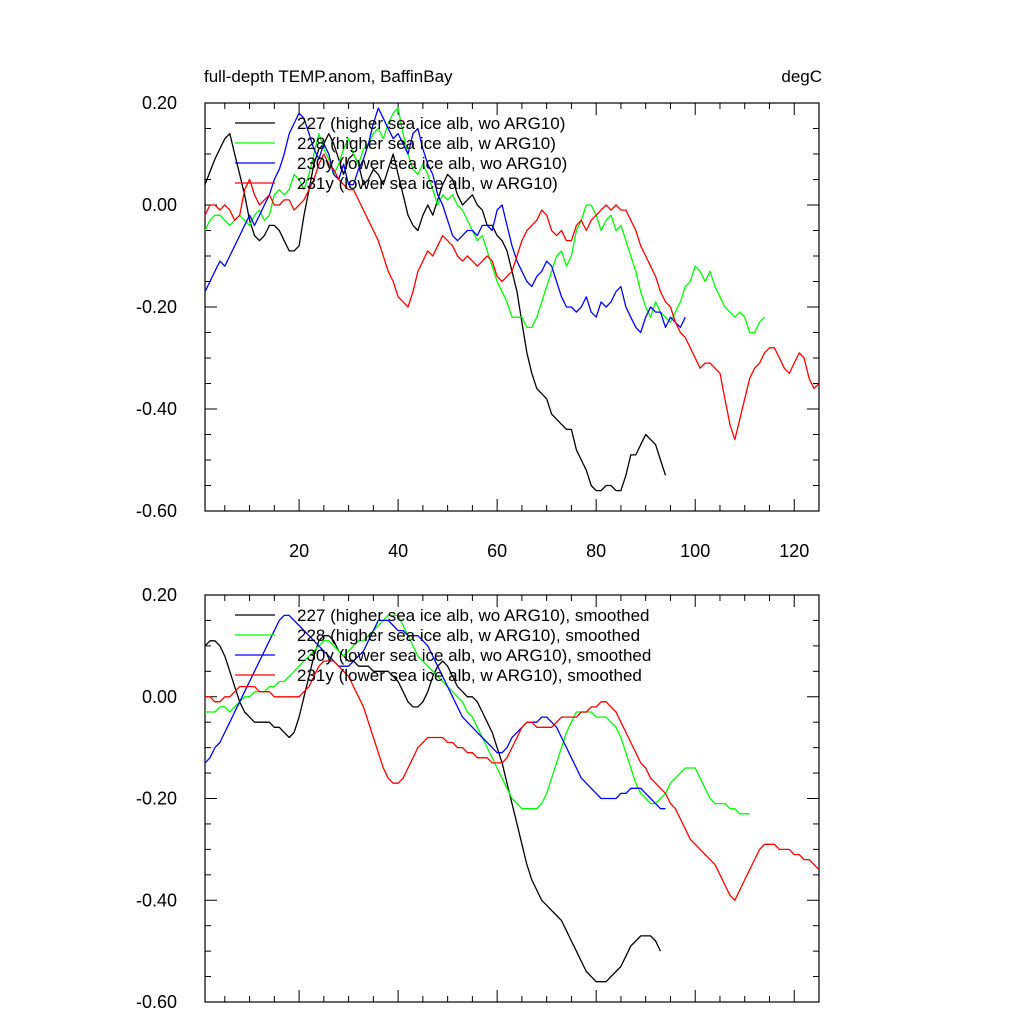 The width and height of the screenshot is (1024, 1024). What do you see at coordinates (427, 183) in the screenshot?
I see `legend-label-3: 231y (lower sea ice alb, w ARG10)` at bounding box center [427, 183].